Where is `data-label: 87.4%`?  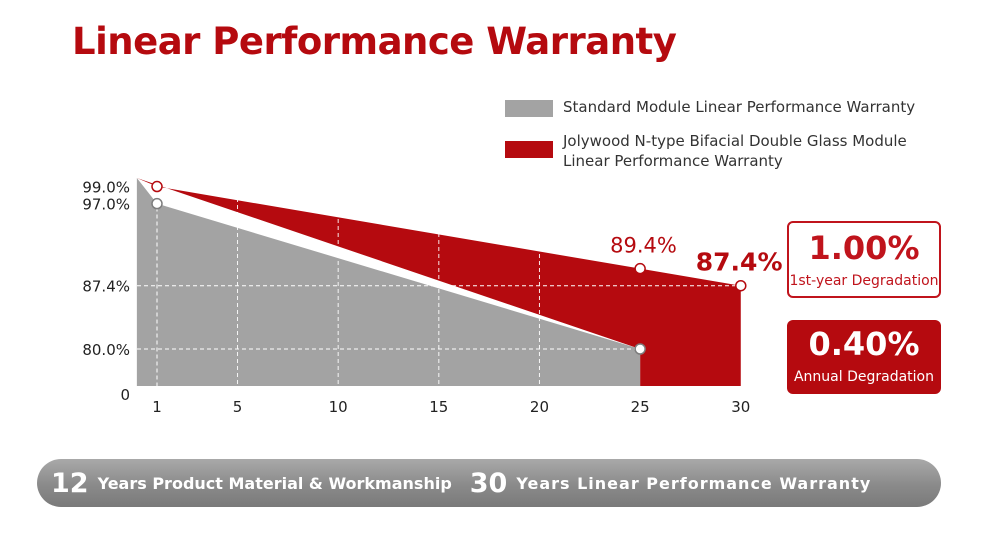 data-label: 87.4% is located at coordinates (739, 262).